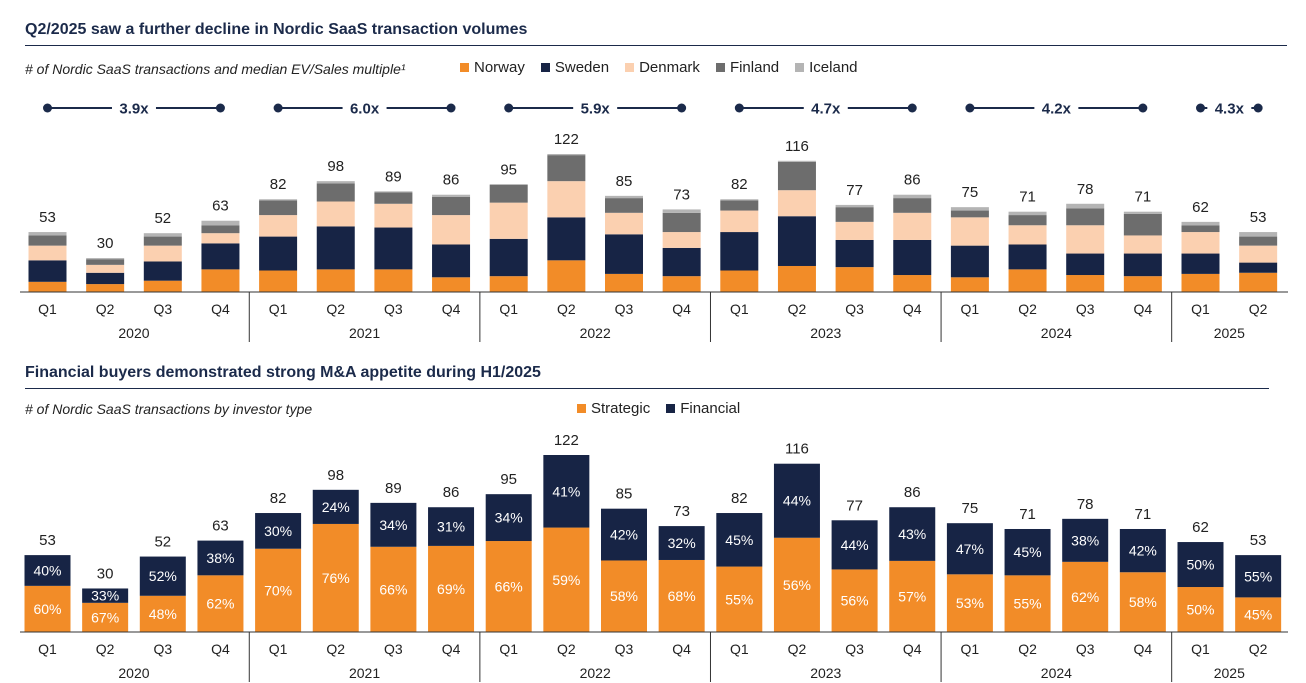 The width and height of the screenshot is (1306, 683). Describe the element at coordinates (970, 508) in the screenshot. I see `bar-total-label: 75` at that location.